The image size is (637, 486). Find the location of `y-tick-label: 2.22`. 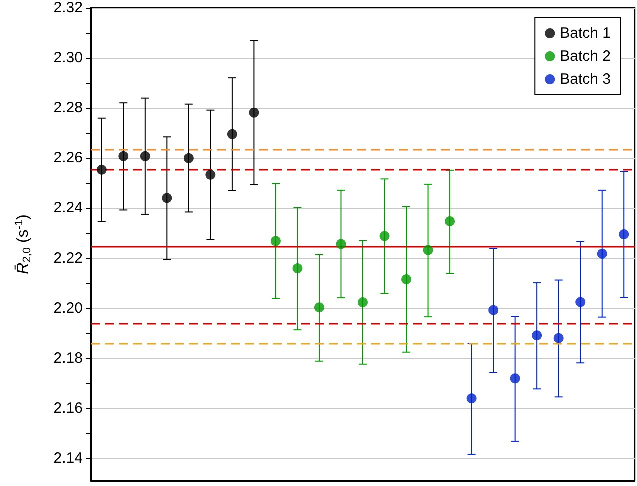

y-tick-label: 2.22 is located at coordinates (68, 258).